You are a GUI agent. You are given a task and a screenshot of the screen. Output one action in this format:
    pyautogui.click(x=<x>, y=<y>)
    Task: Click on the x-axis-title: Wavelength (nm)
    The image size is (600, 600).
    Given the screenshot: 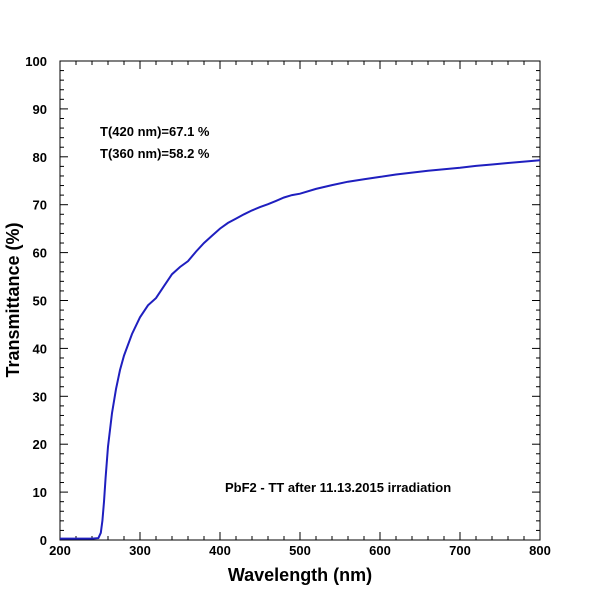 What is the action you would take?
    pyautogui.click(x=300, y=575)
    